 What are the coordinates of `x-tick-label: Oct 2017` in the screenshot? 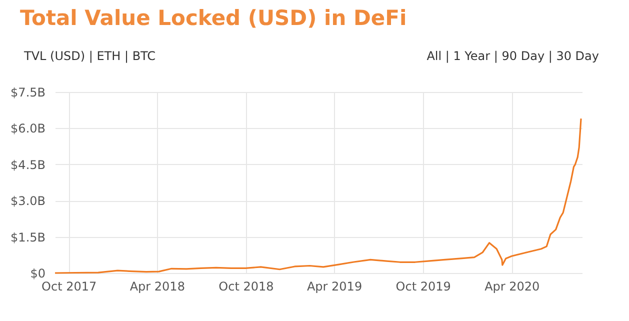 It's located at (69, 287).